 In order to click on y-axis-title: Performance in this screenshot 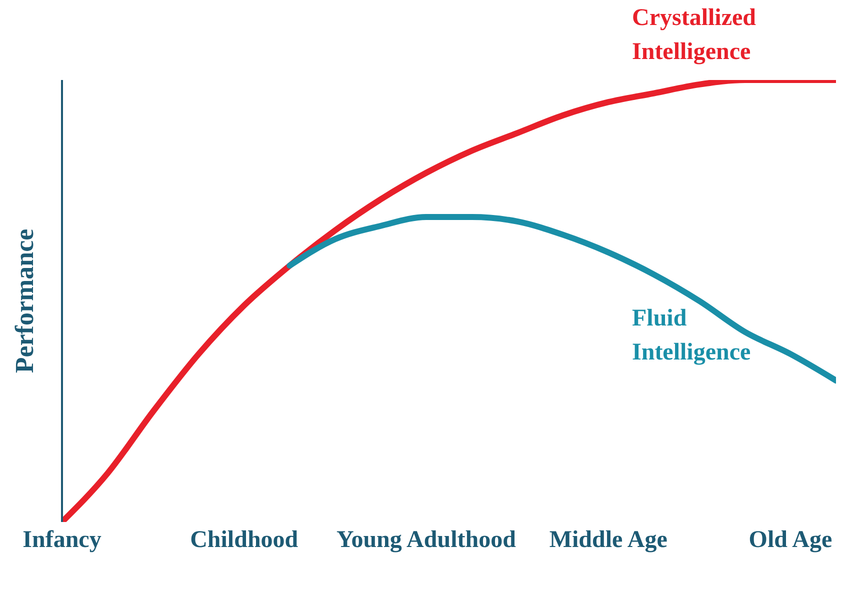, I will do `click(25, 301)`.